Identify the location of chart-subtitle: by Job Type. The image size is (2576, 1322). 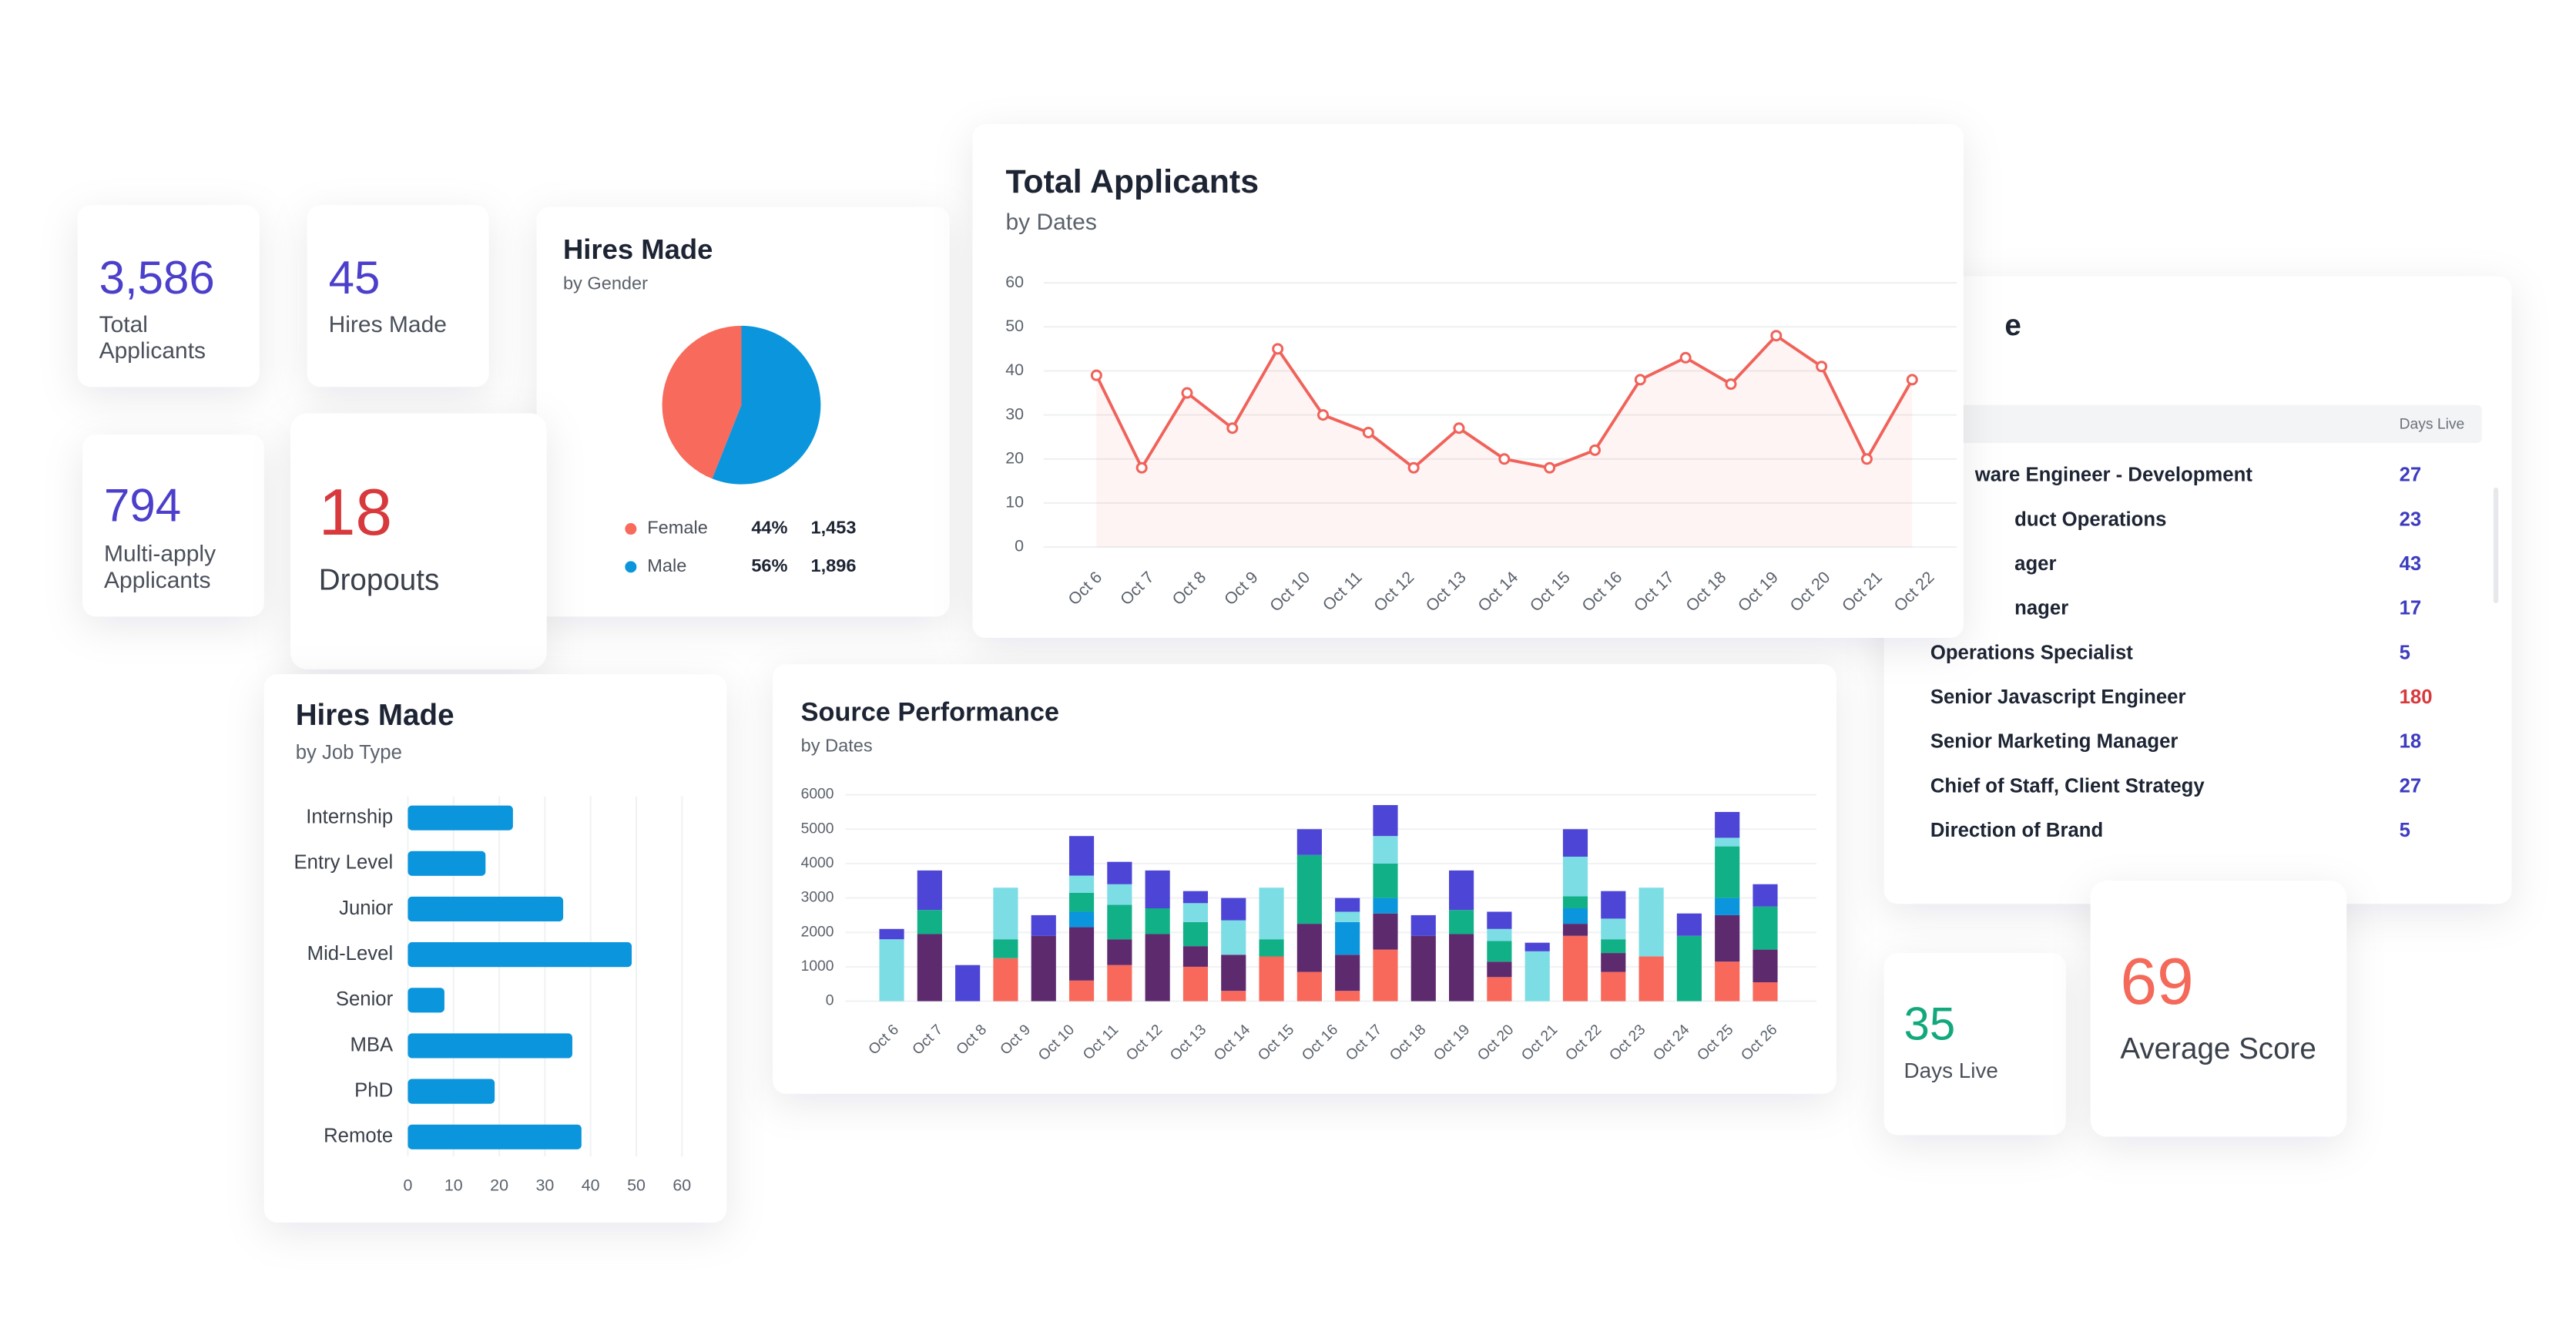
(349, 752).